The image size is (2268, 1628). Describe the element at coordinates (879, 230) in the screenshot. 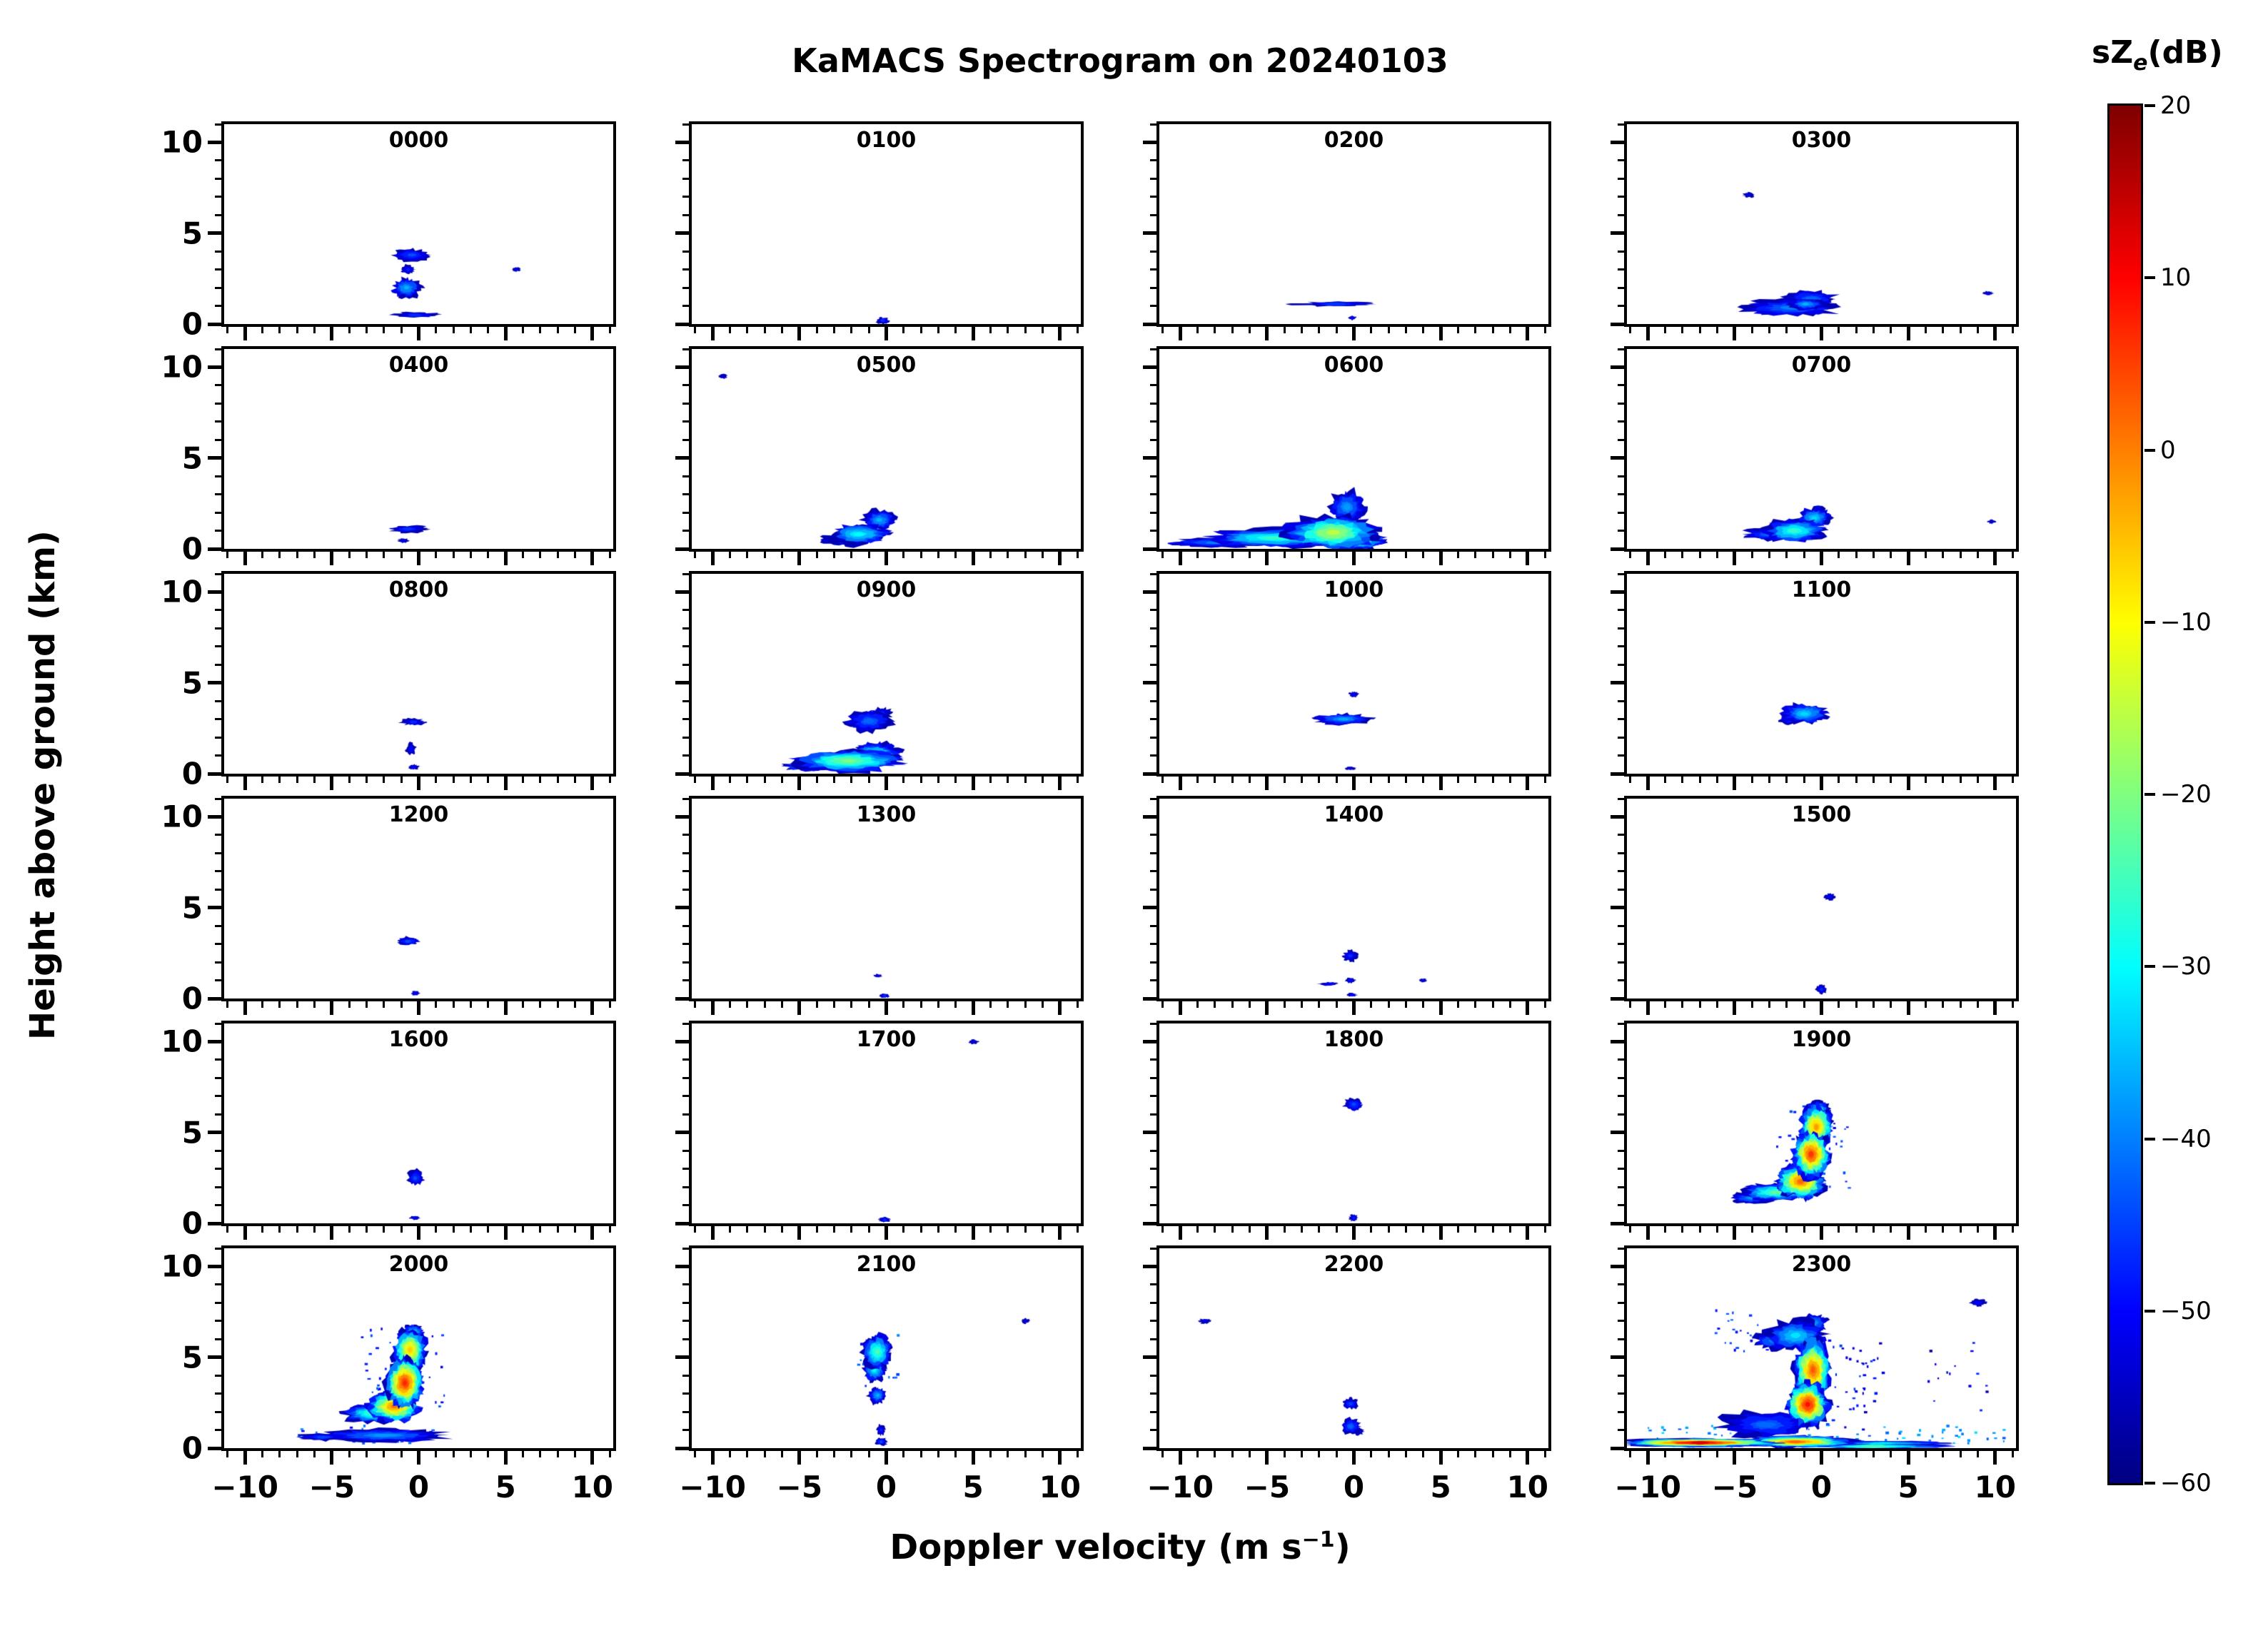

I see `spectrogram-panel-0100: 0100` at that location.